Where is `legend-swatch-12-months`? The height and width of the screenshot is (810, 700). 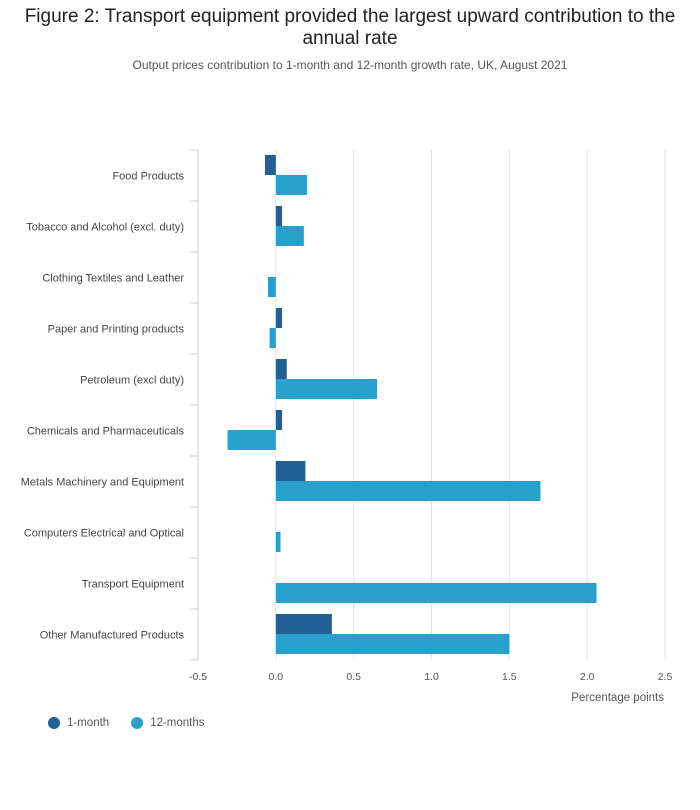 legend-swatch-12-months is located at coordinates (137, 723).